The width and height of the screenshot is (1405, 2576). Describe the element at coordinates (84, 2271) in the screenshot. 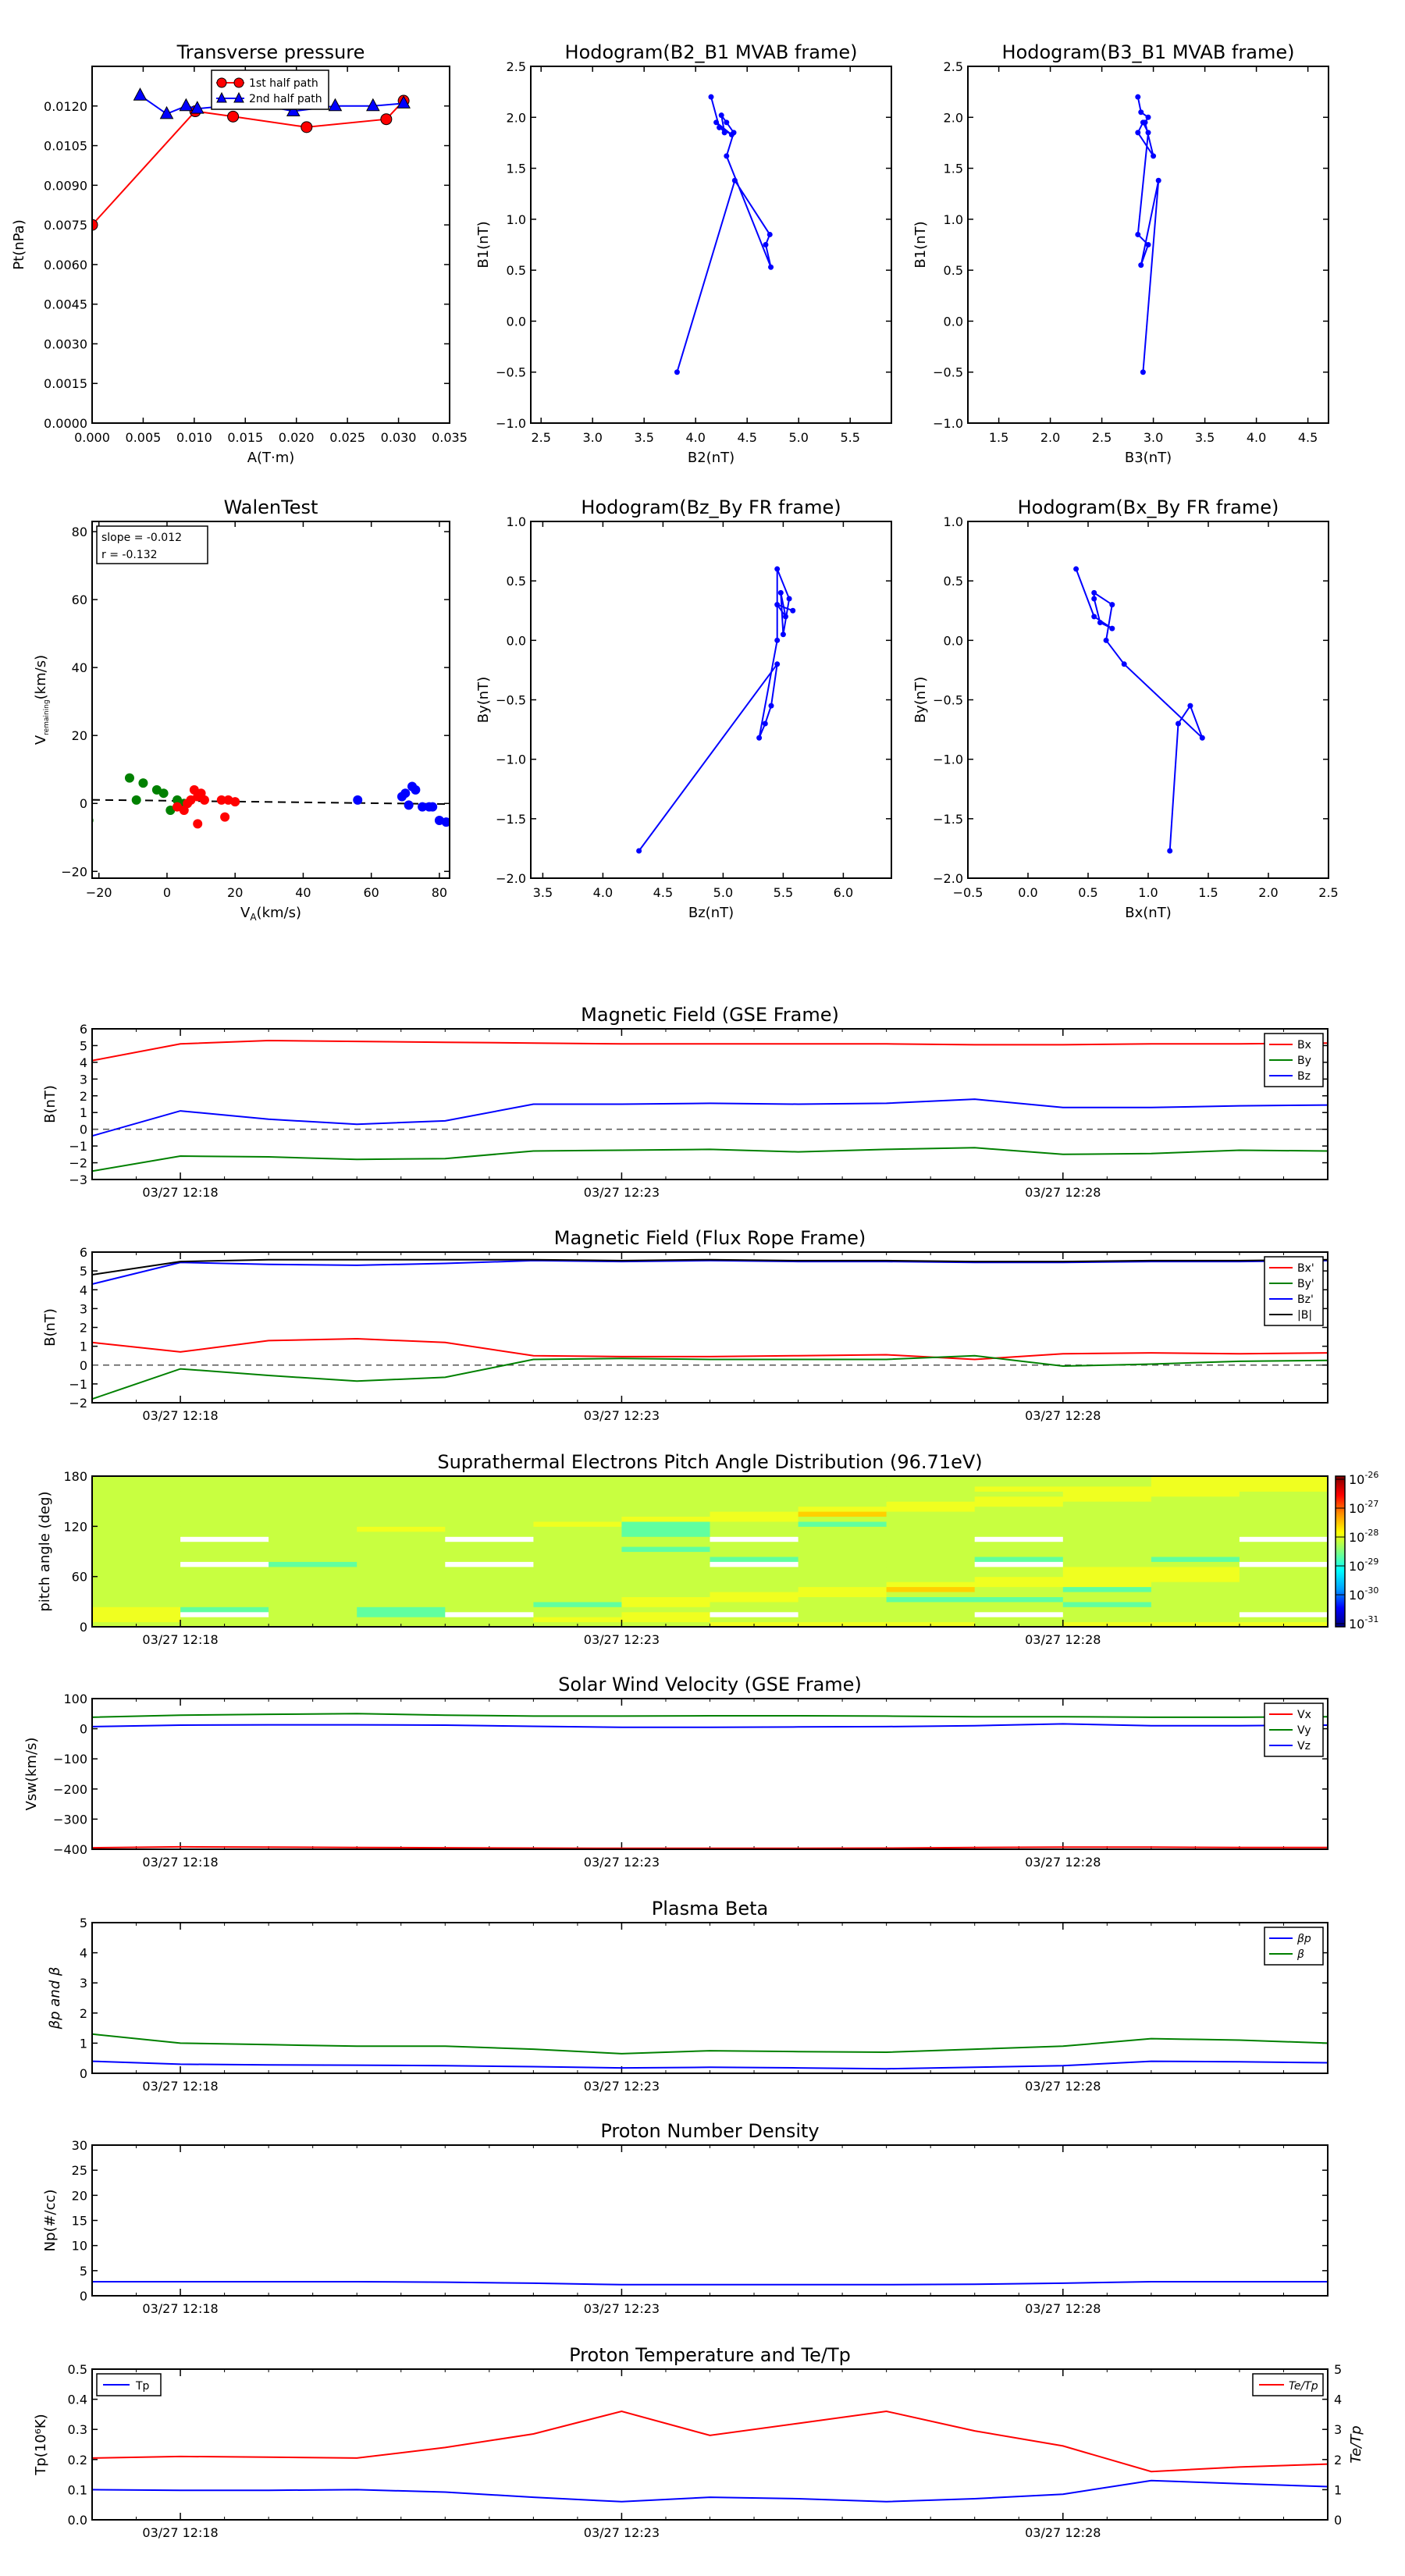

I see `y-tick-label: 5` at that location.